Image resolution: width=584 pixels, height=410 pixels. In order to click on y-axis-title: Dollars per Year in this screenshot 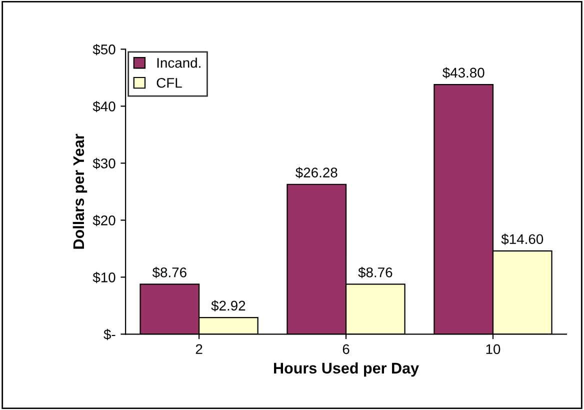, I will do `click(80, 191)`.